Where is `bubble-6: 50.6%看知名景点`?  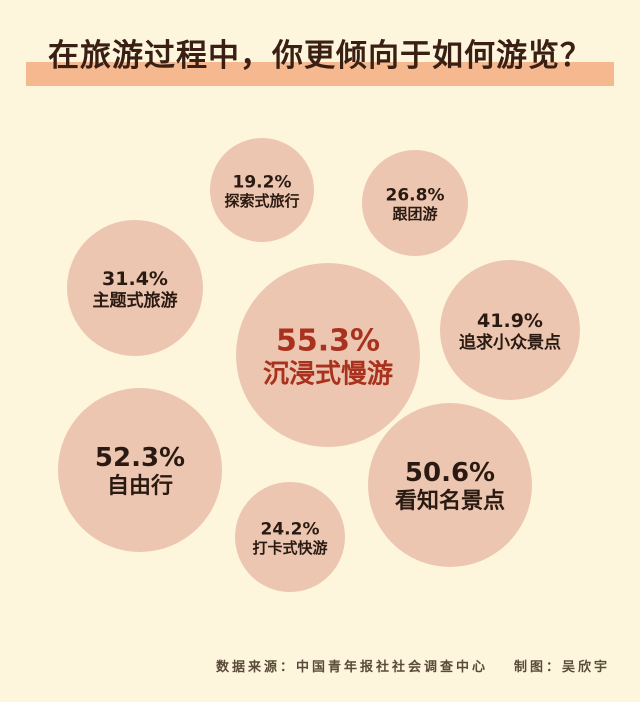 bubble-6: 50.6%看知名景点 is located at coordinates (450, 485).